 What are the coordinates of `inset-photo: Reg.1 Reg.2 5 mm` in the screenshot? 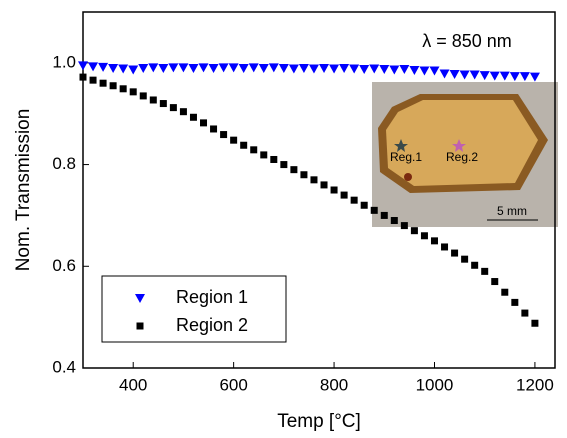 It's located at (465, 154).